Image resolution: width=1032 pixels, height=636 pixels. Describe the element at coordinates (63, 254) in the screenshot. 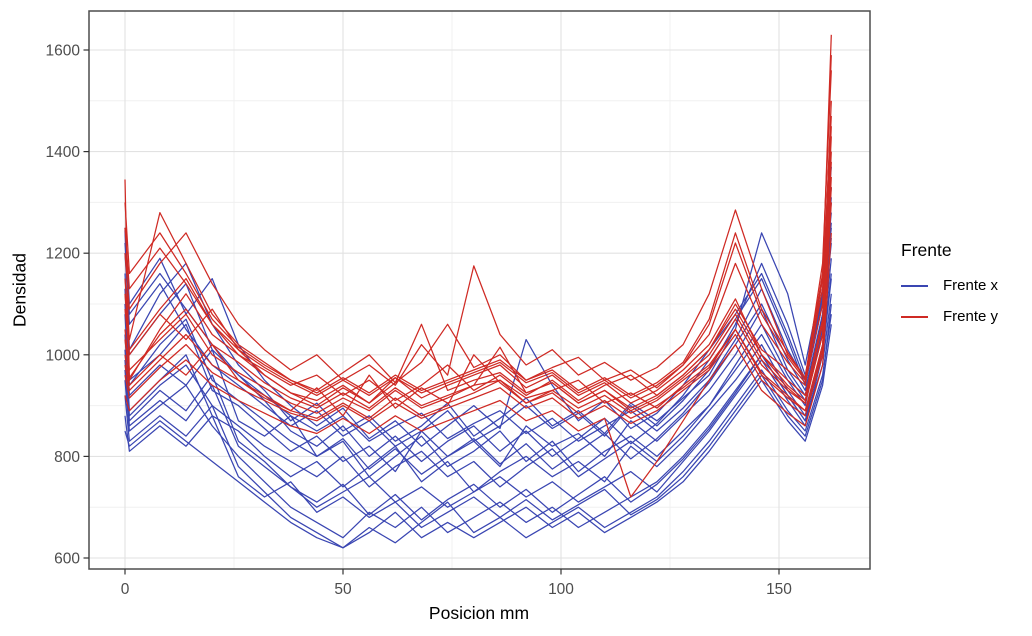

I see `svg-text: 1200` at that location.